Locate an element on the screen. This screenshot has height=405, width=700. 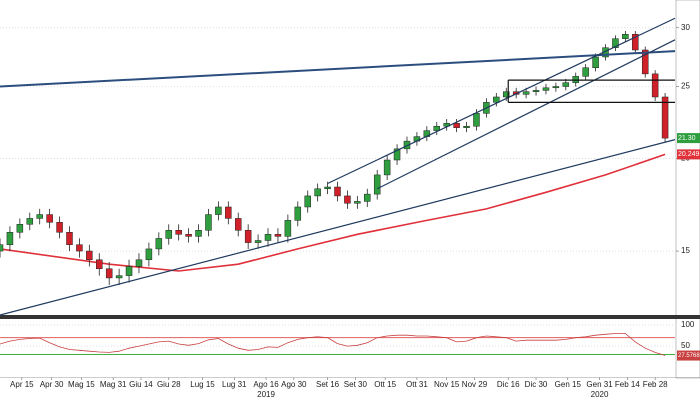
x-tick-label: Gen 15 is located at coordinates (568, 384).